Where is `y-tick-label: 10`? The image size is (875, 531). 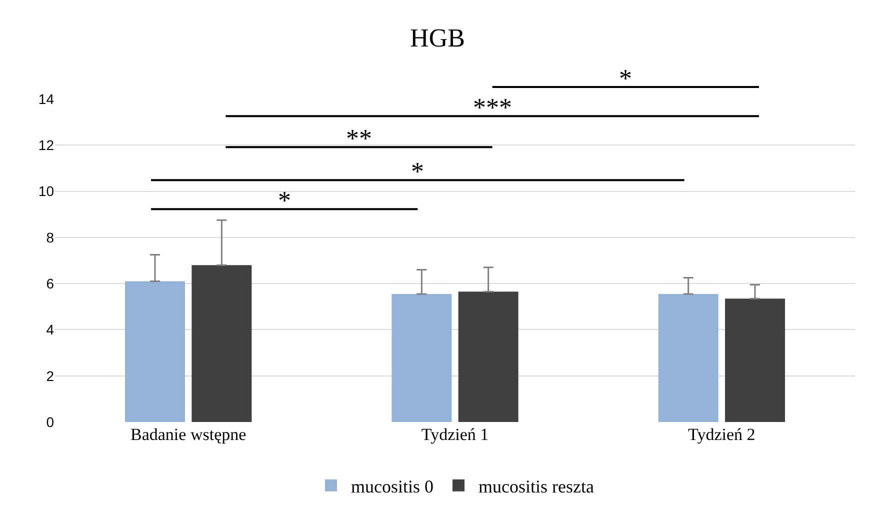
y-tick-label: 10 is located at coordinates (46, 191).